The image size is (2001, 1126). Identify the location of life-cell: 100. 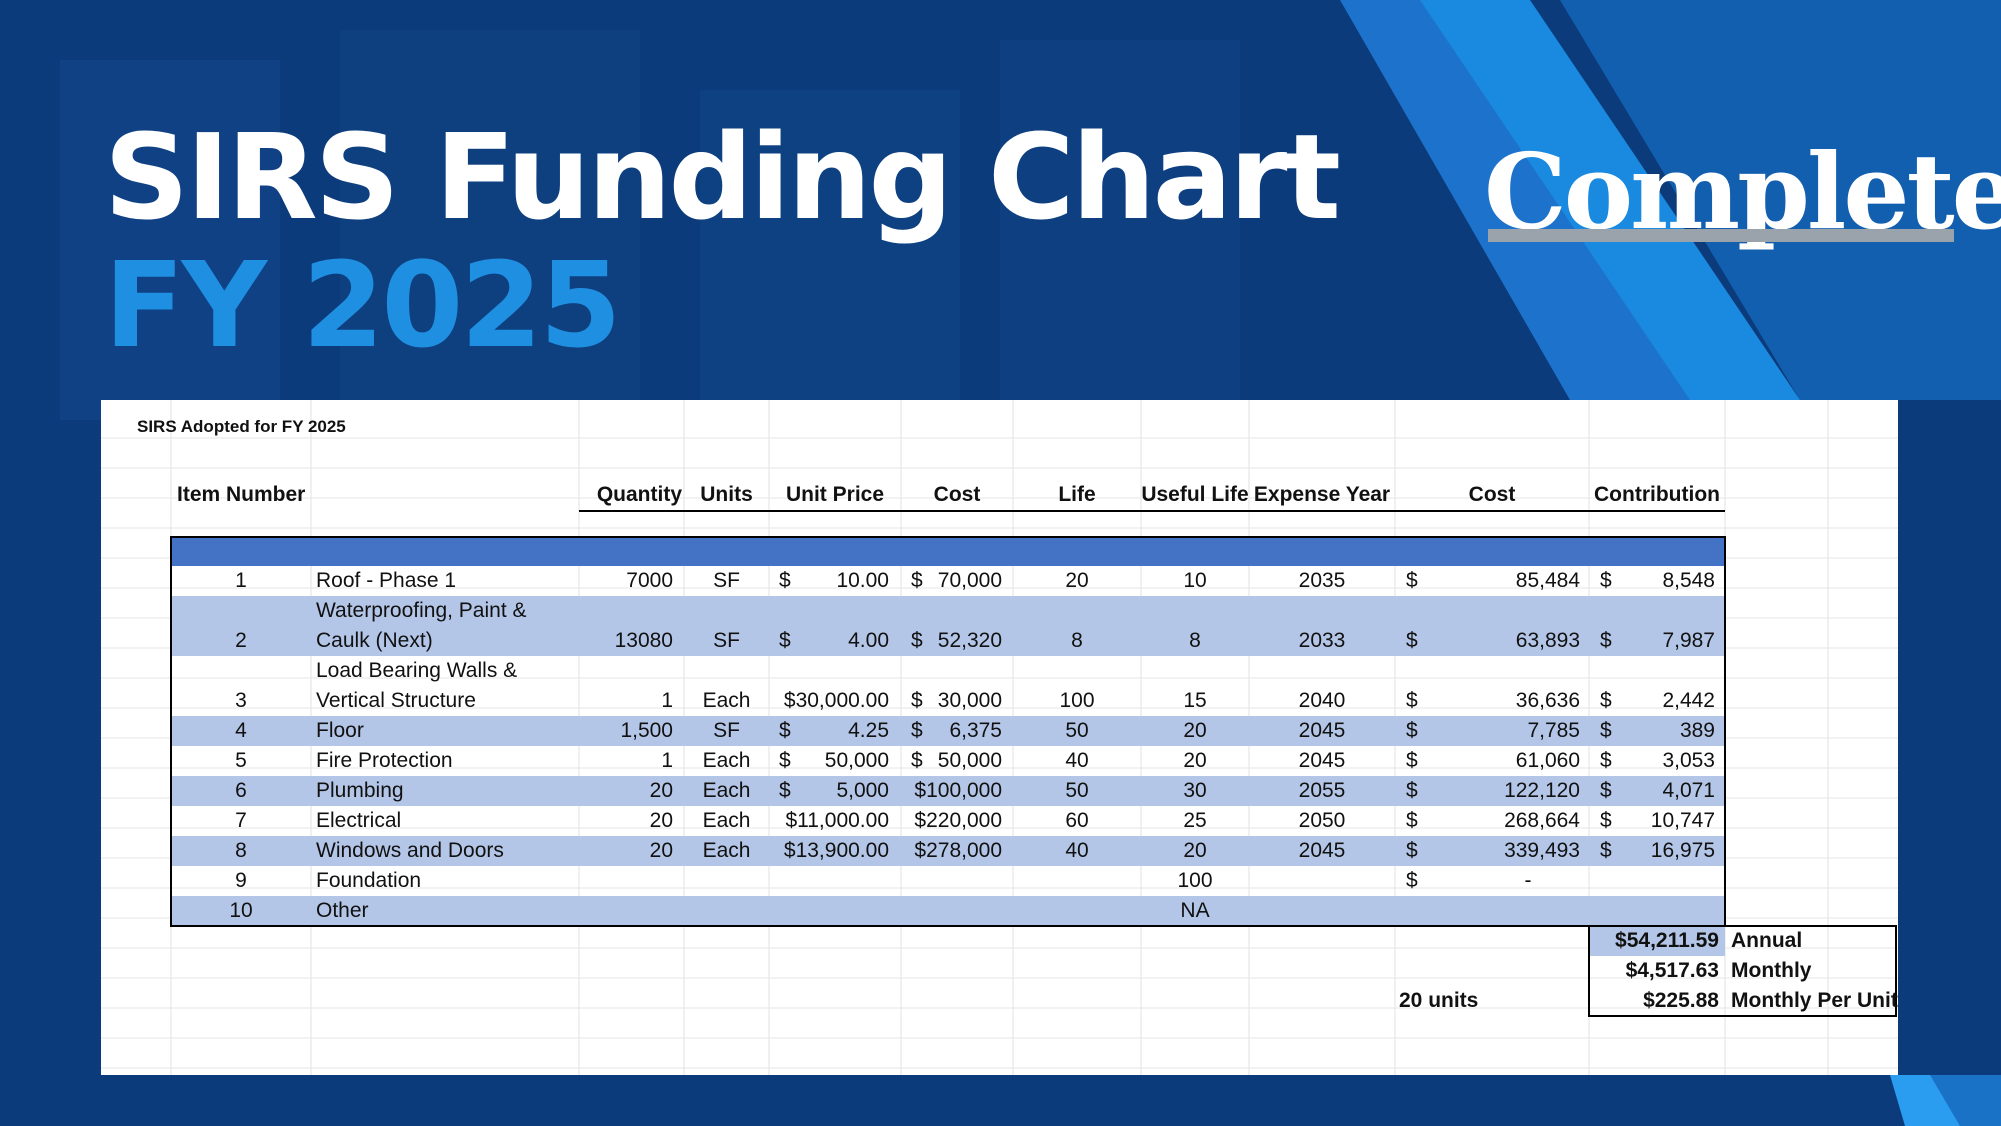
(1077, 700).